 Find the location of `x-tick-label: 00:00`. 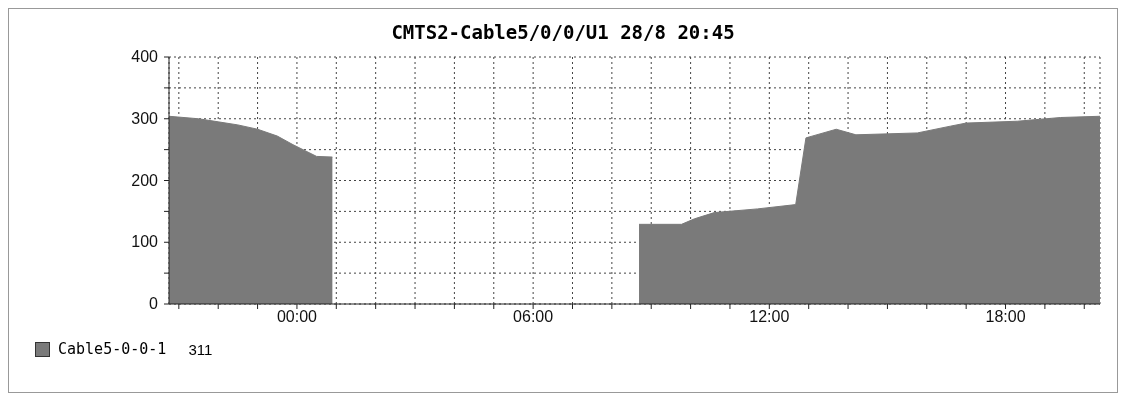

x-tick-label: 00:00 is located at coordinates (297, 317).